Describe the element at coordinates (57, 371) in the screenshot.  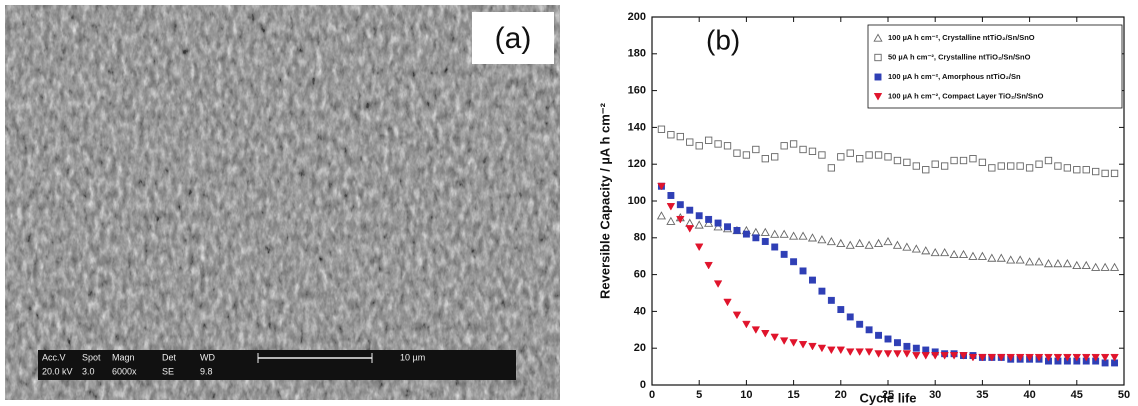
I see `info-value: 20.0 kV` at that location.